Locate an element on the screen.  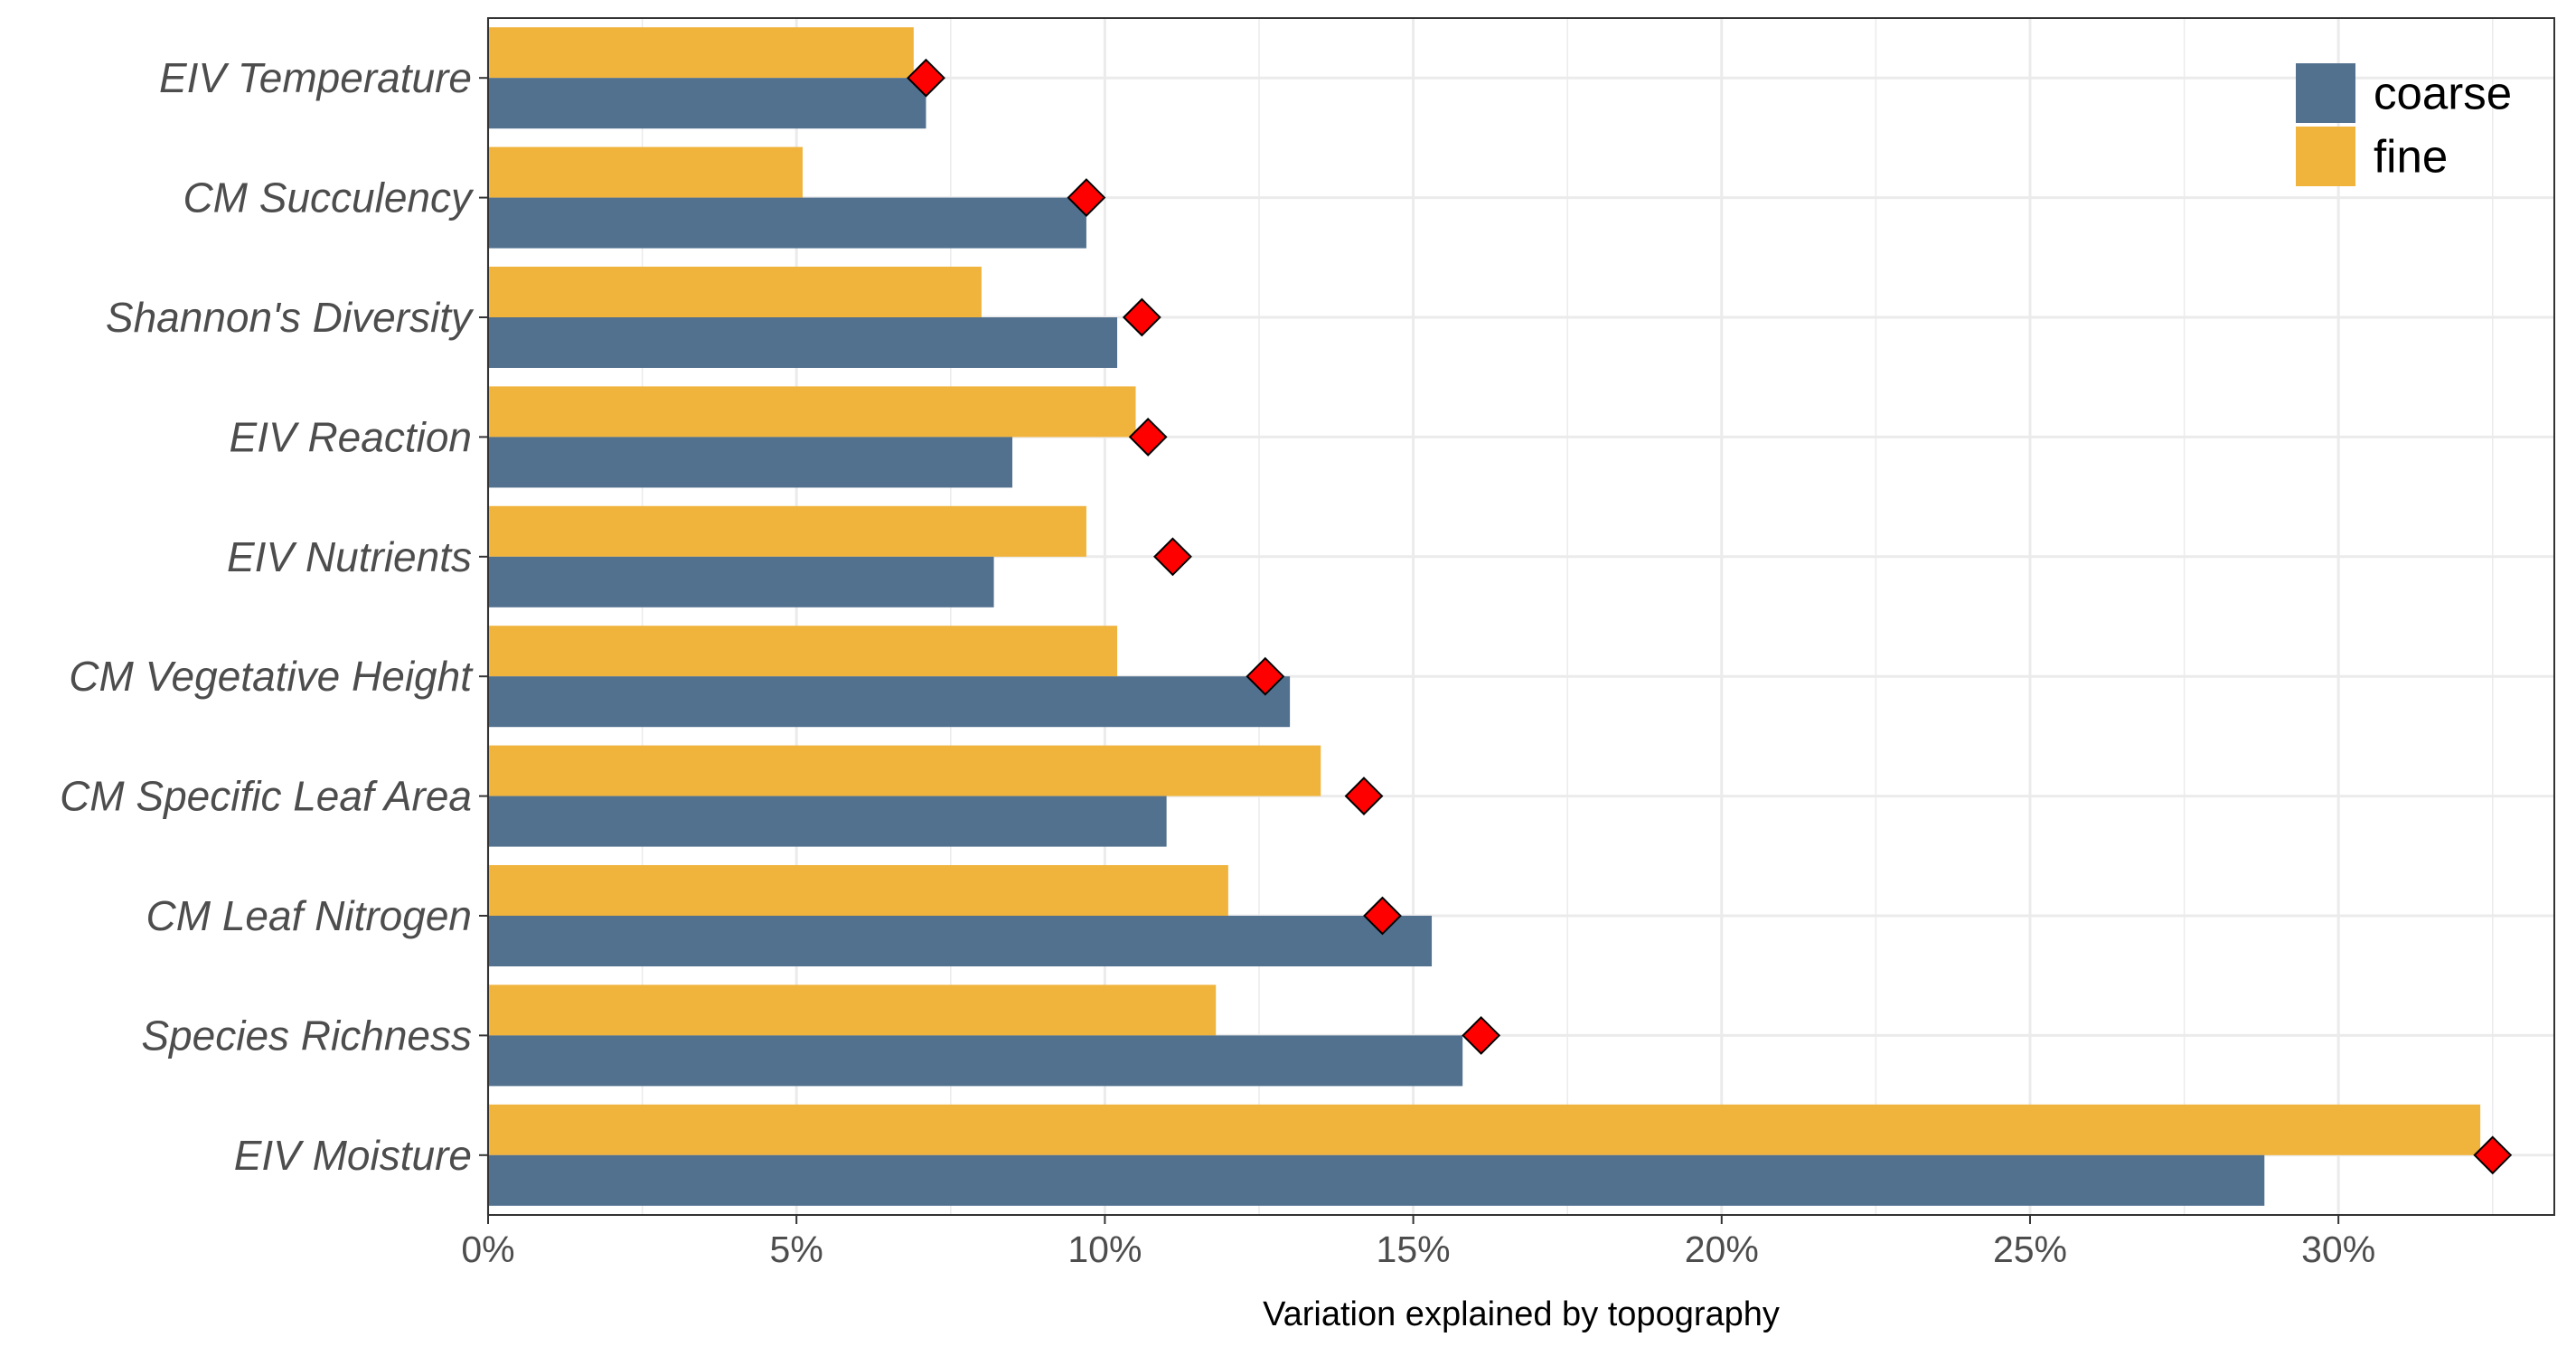
category-label: CM Succulency is located at coordinates (329, 197).